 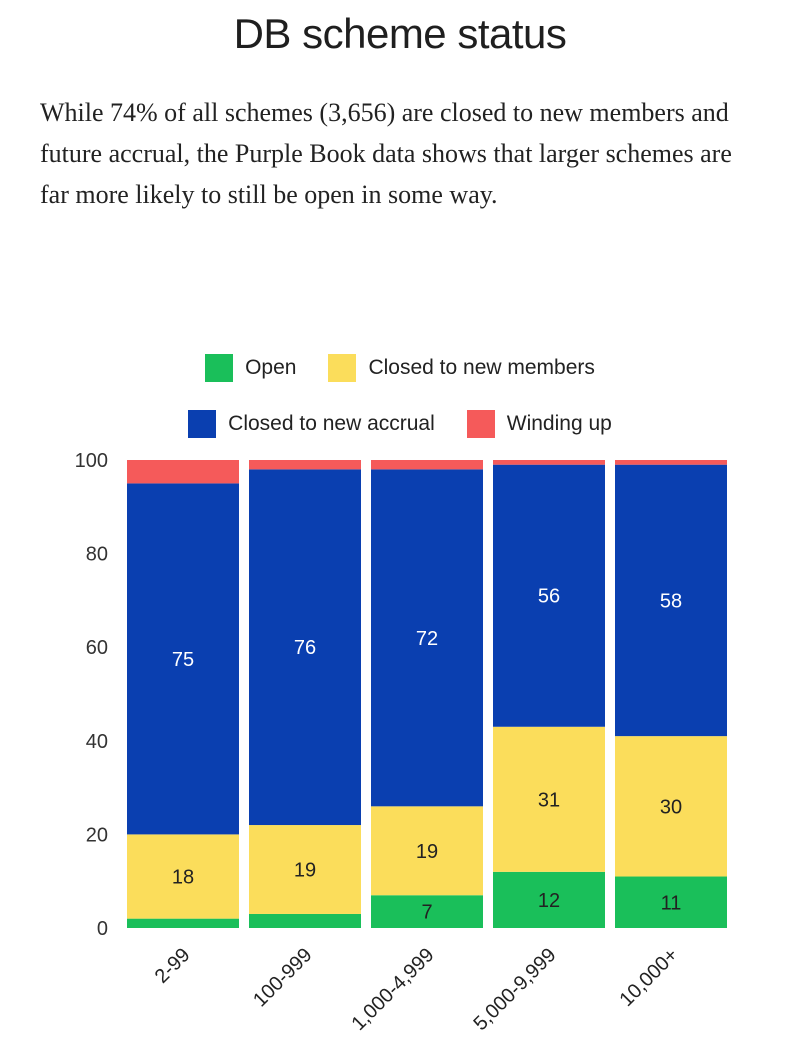 What do you see at coordinates (173, 966) in the screenshot?
I see `x-tick-label: 2-99` at bounding box center [173, 966].